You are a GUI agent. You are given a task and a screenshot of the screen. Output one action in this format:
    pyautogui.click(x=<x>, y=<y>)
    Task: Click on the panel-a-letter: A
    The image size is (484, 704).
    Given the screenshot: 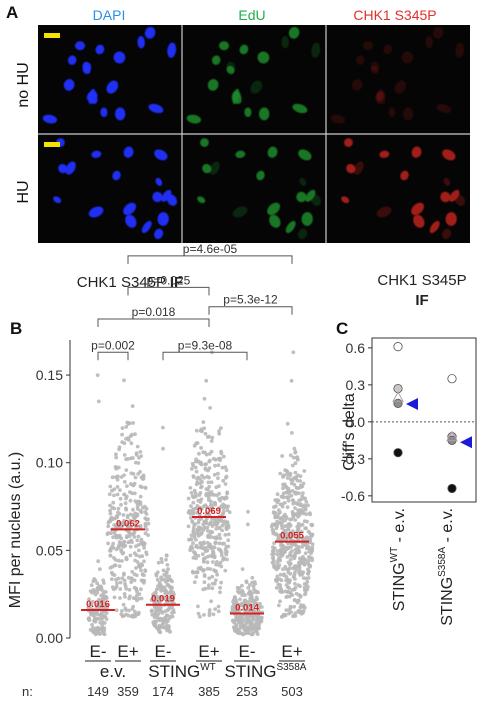 What is the action you would take?
    pyautogui.click(x=12, y=12)
    